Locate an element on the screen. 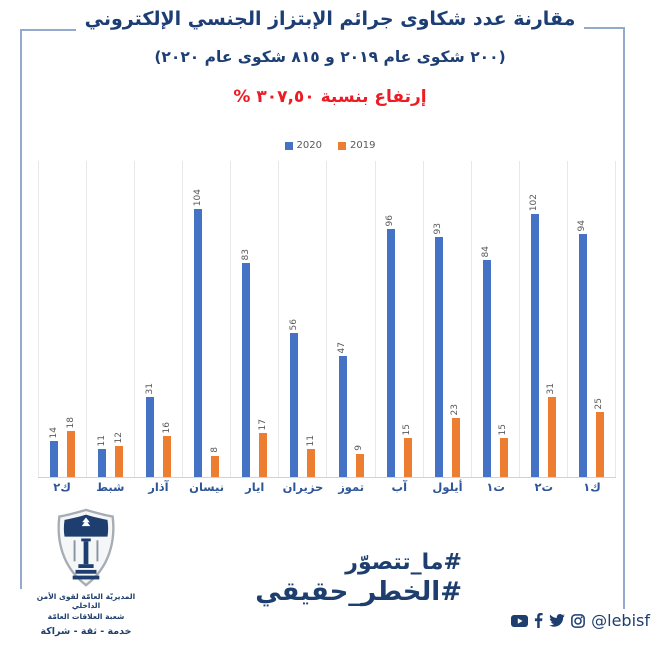 The image size is (660, 659). bar-value-label: 25 is located at coordinates (599, 403).